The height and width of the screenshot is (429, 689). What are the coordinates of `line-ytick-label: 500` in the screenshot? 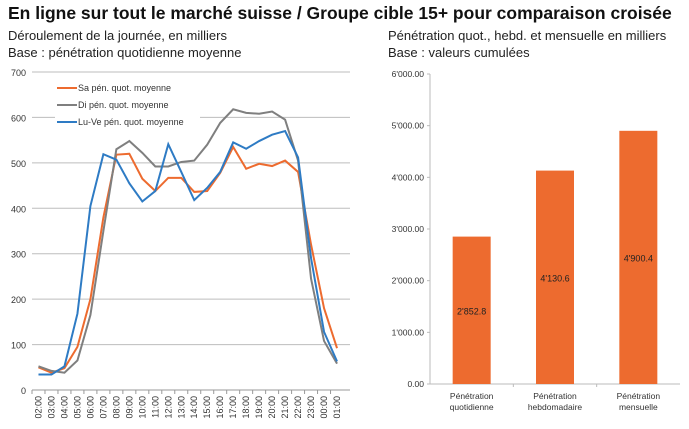 It's located at (18, 164).